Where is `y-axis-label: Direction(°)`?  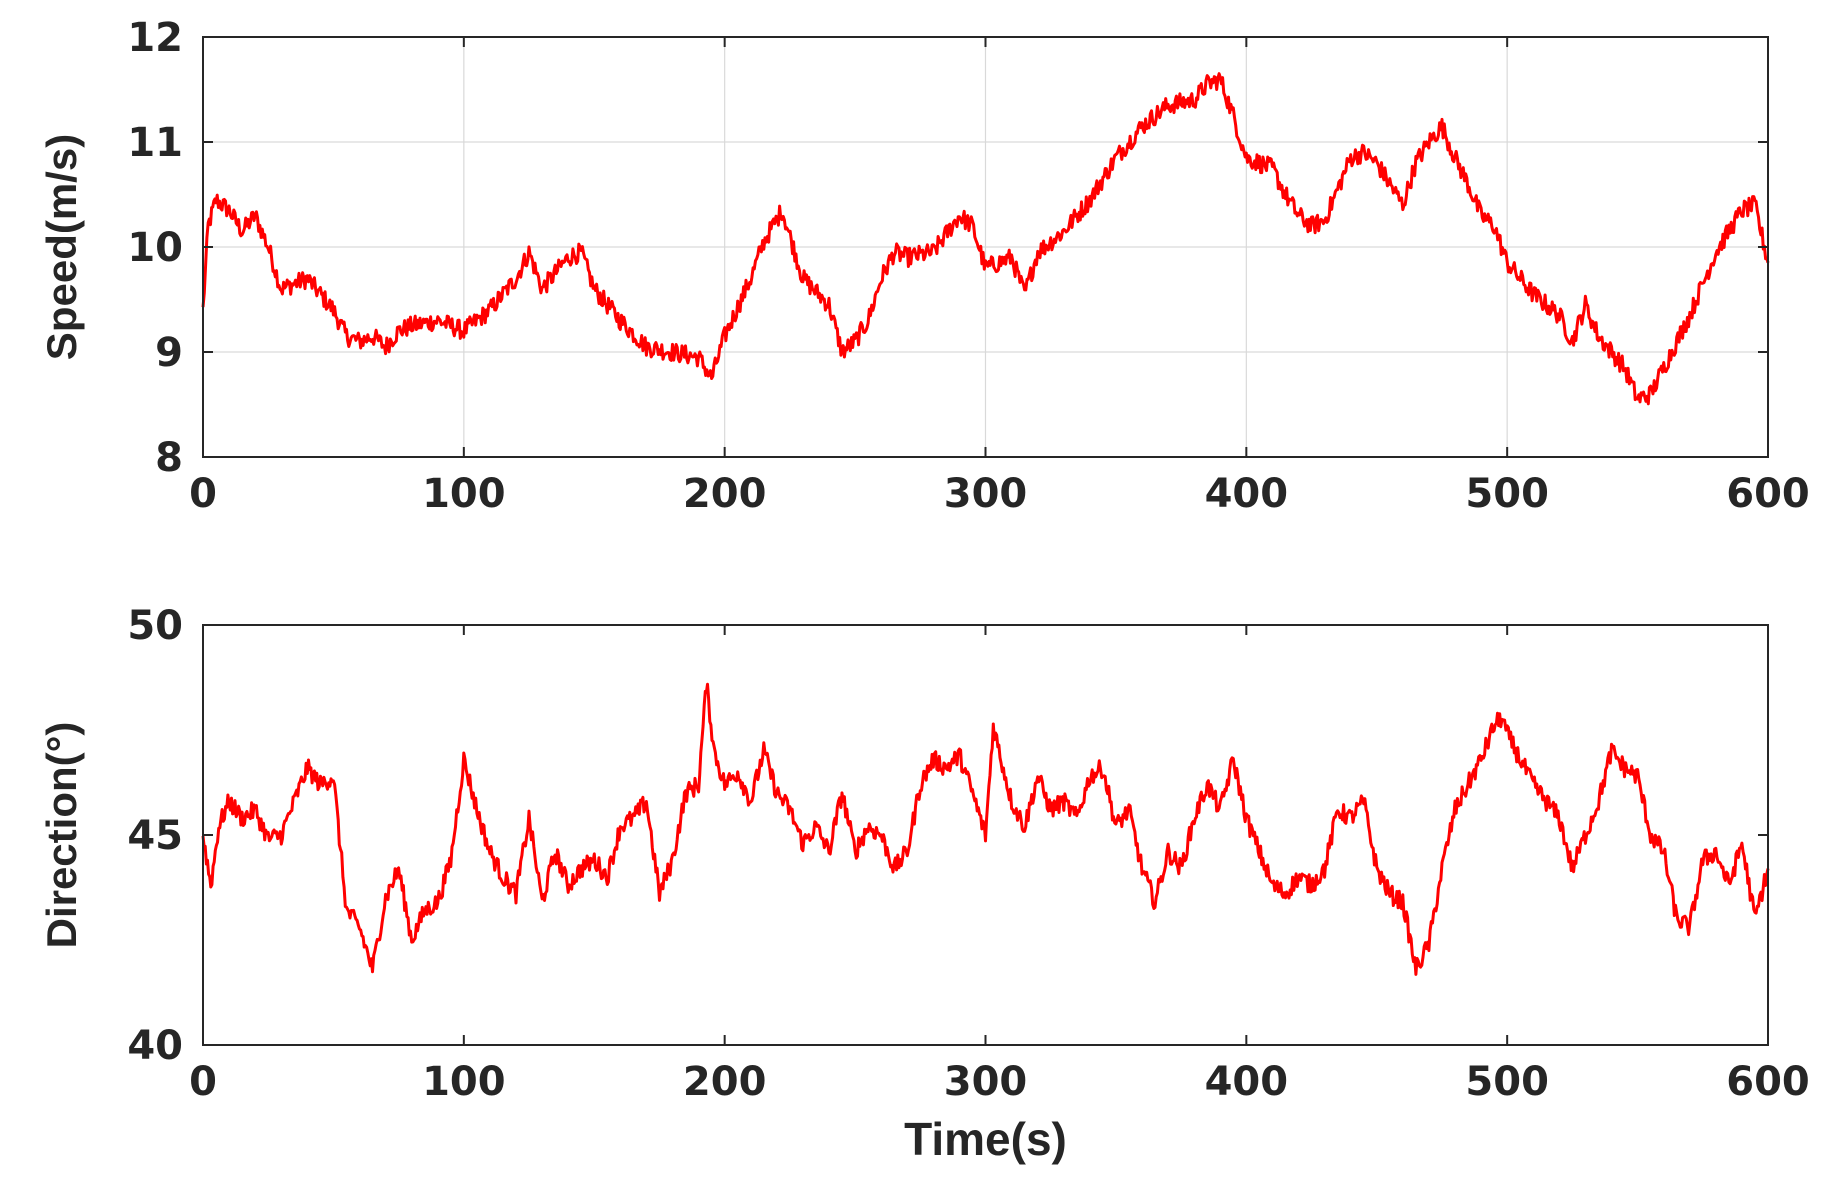 y-axis-label: Direction(°) is located at coordinates (61, 835).